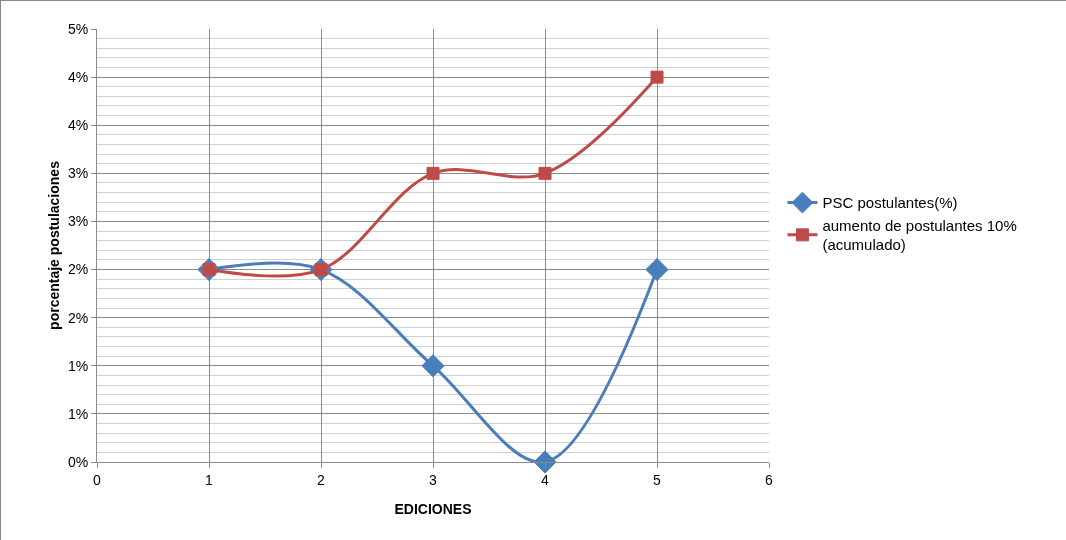 Image resolution: width=1066 pixels, height=540 pixels. Describe the element at coordinates (54, 245) in the screenshot. I see `y-axis-title: porcentaje postulaciones` at that location.